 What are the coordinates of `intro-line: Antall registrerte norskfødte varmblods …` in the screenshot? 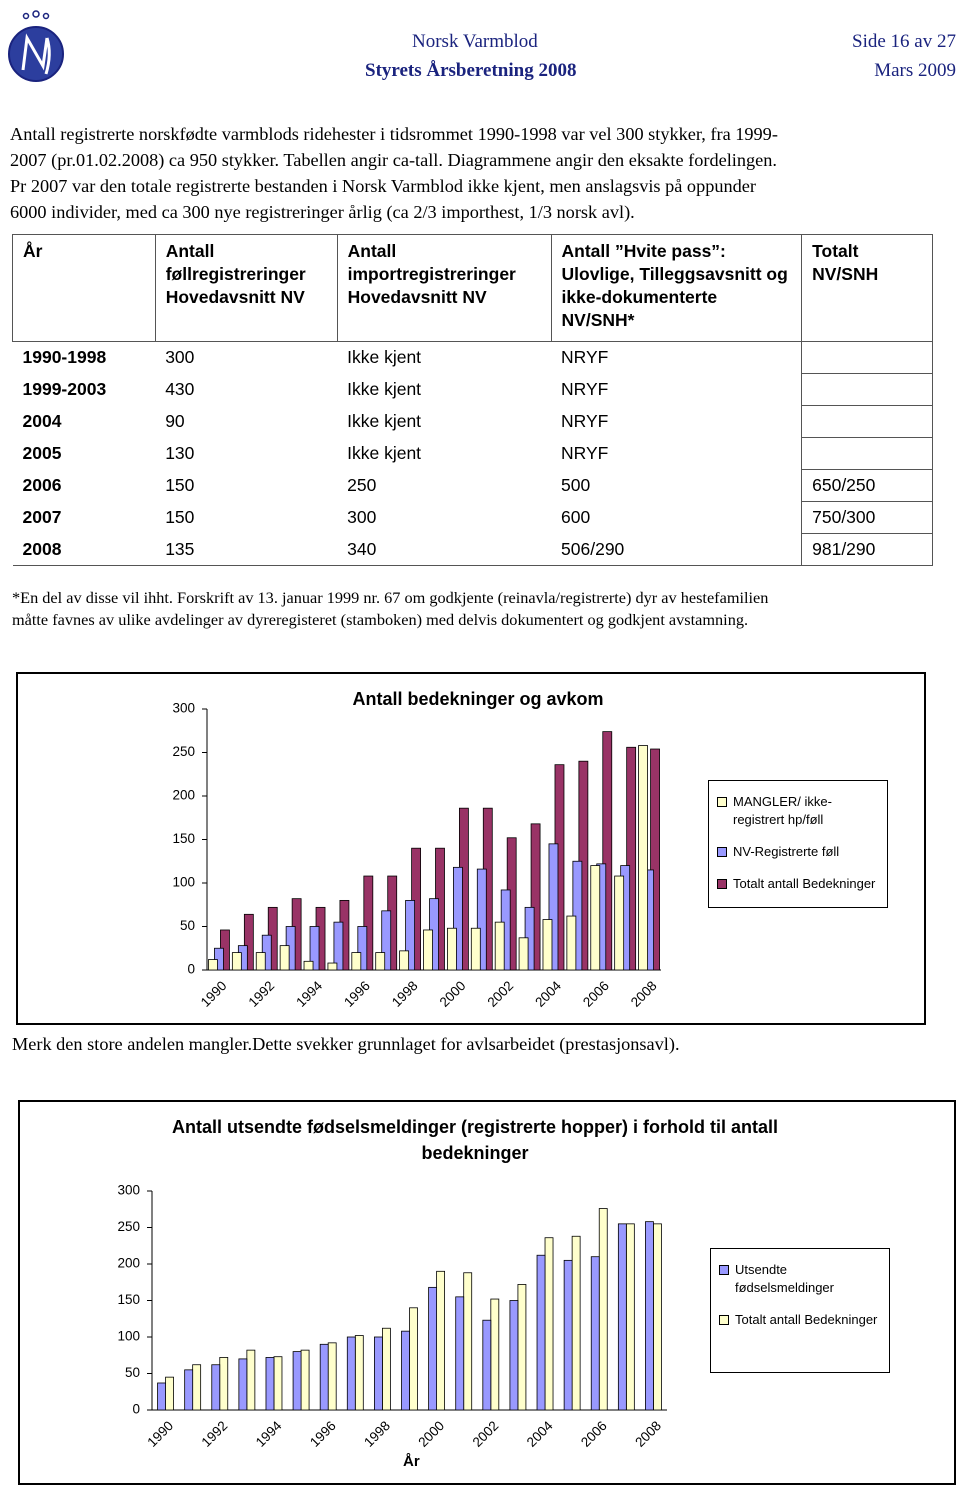 It's located at (394, 134).